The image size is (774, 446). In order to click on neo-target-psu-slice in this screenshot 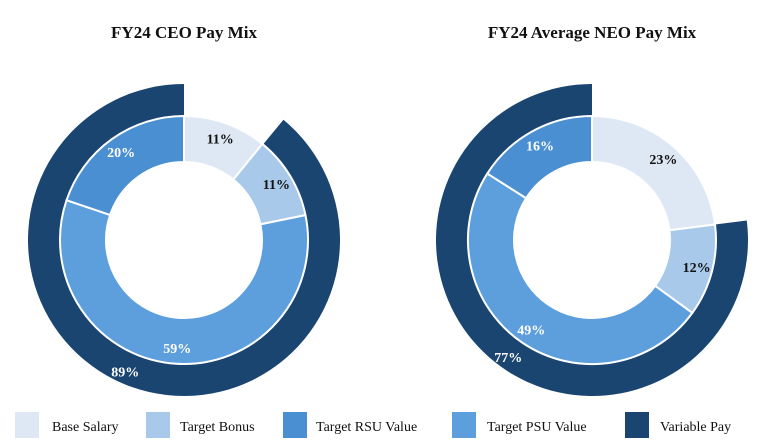, I will do `click(580, 269)`.